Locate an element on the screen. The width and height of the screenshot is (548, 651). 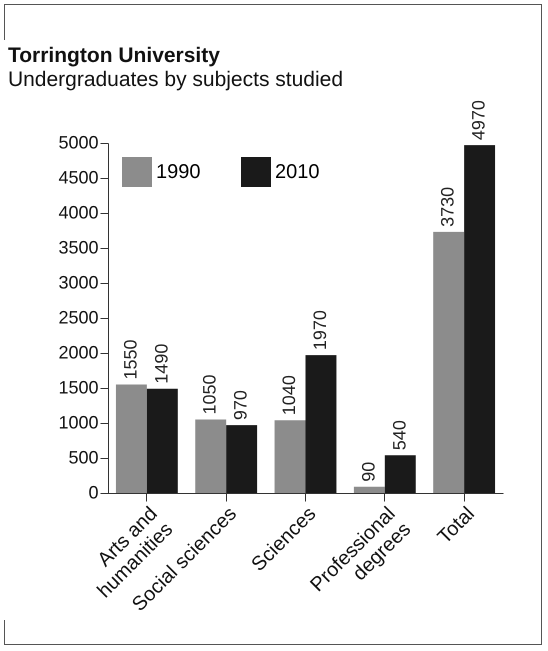
data-label: 1490 is located at coordinates (161, 364).